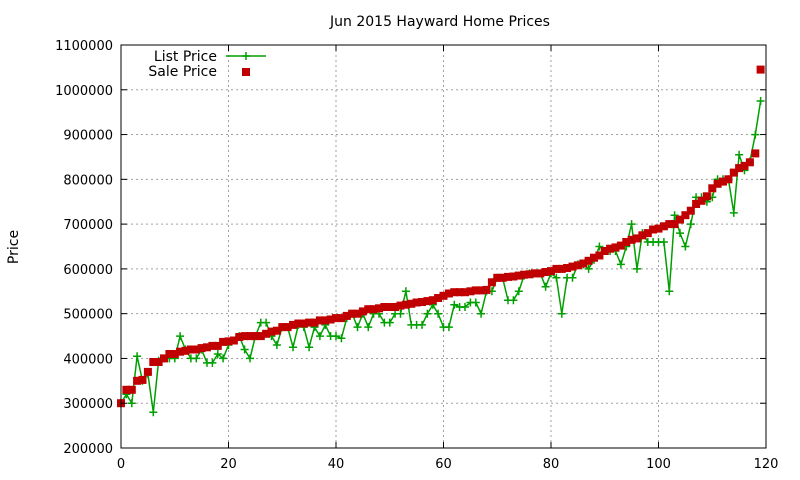  What do you see at coordinates (439, 22) in the screenshot?
I see `chart-title: Jun 2015 Hayward Home Prices` at bounding box center [439, 22].